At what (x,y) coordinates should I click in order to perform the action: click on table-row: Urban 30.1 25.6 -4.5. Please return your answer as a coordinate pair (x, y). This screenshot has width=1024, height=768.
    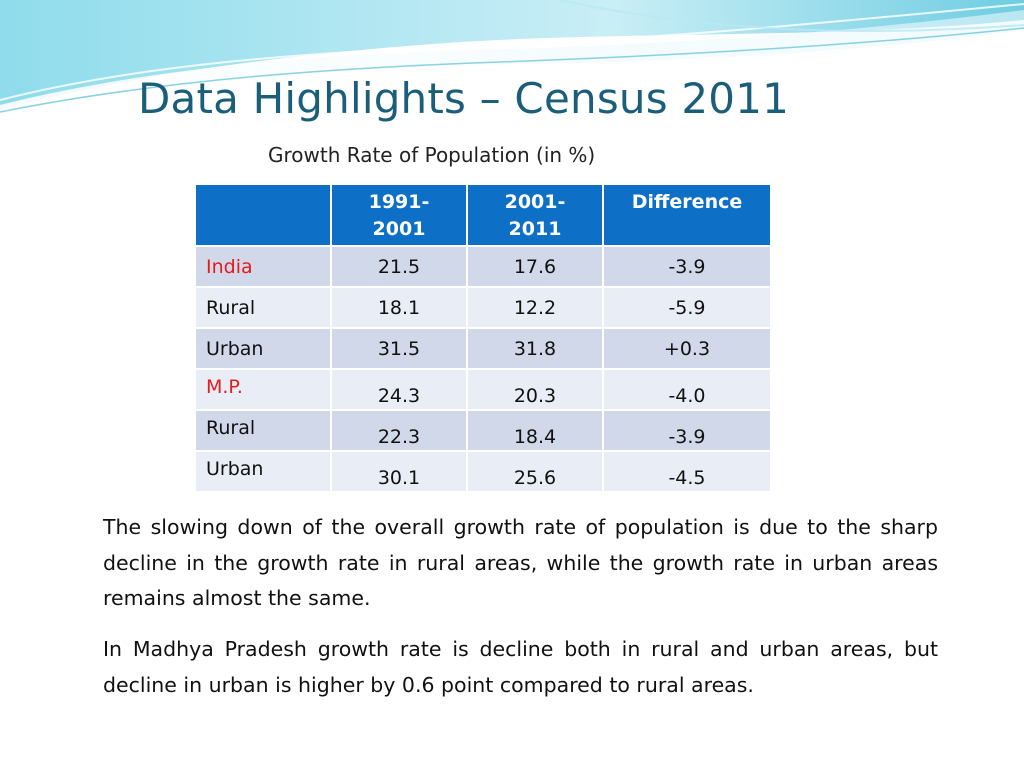
    Looking at the image, I should click on (483, 471).